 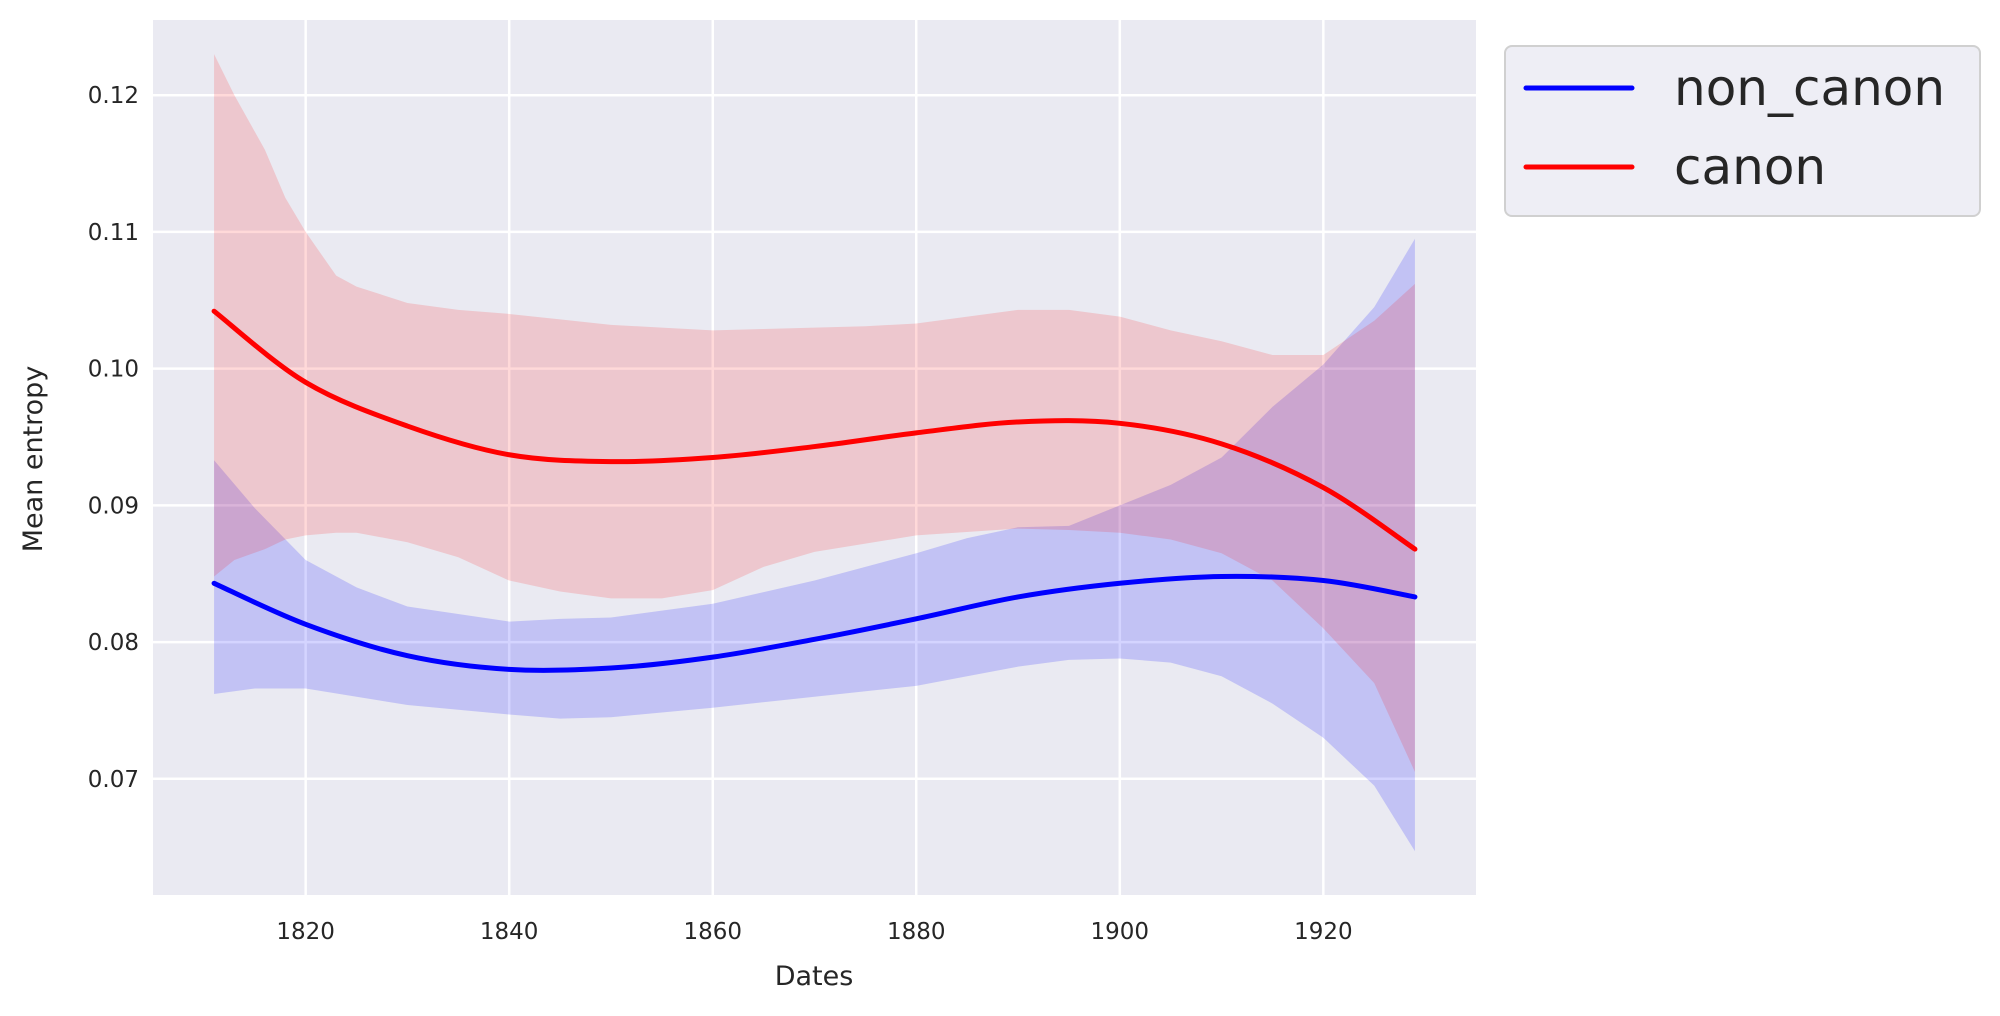 What do you see at coordinates (1323, 932) in the screenshot?
I see `x-tick-label: 1920` at bounding box center [1323, 932].